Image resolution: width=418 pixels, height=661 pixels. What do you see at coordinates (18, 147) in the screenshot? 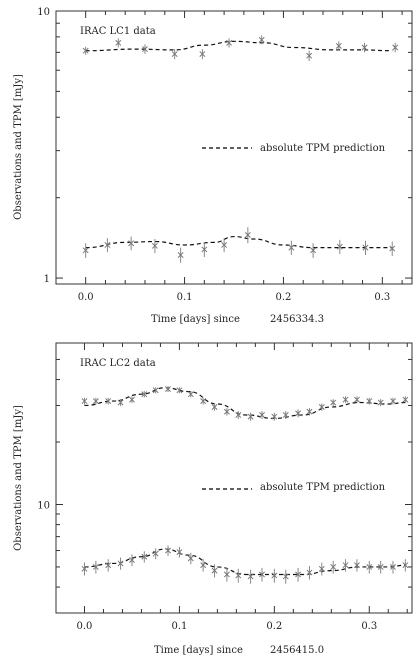
I see `y-axis-label: Observations and TPM [mJy]` at bounding box center [18, 147].